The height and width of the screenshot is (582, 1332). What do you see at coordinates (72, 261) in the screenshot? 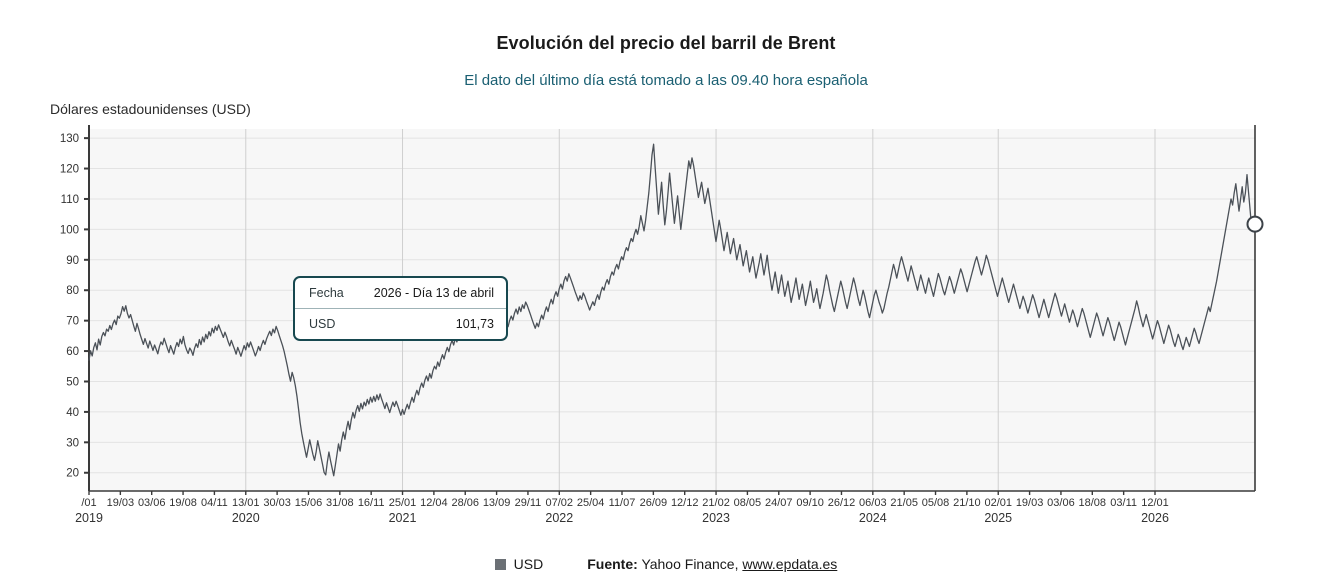
I see `y-tick-label: 90` at bounding box center [72, 261].